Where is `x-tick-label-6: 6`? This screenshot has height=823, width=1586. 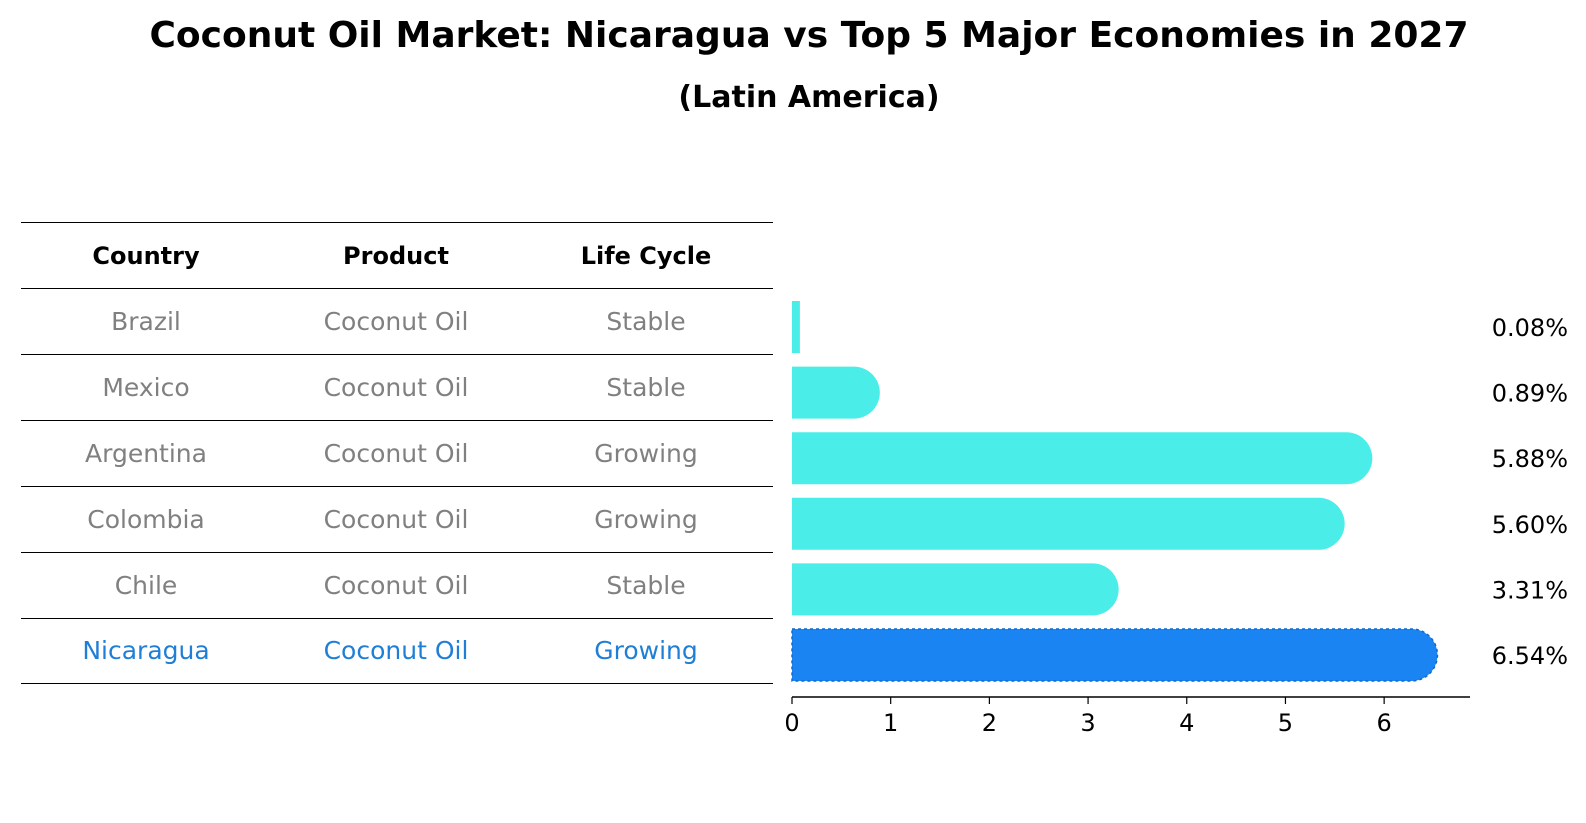 x-tick-label-6: 6 is located at coordinates (1383, 723).